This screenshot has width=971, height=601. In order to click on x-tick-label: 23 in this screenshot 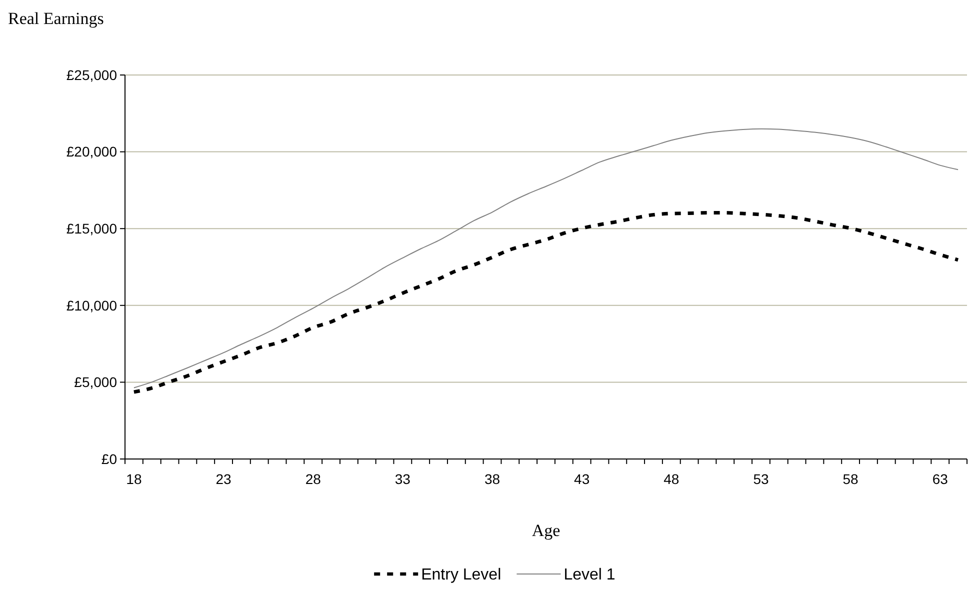, I will do `click(224, 479)`.